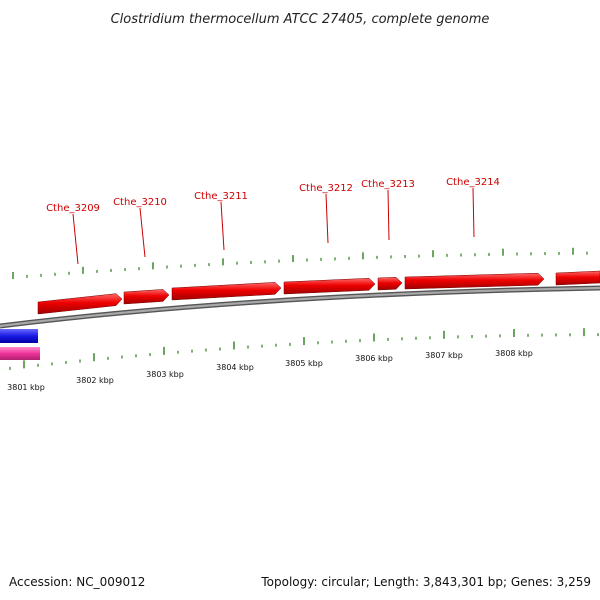  I want to click on gene-label-leaders, so click(273, 226).